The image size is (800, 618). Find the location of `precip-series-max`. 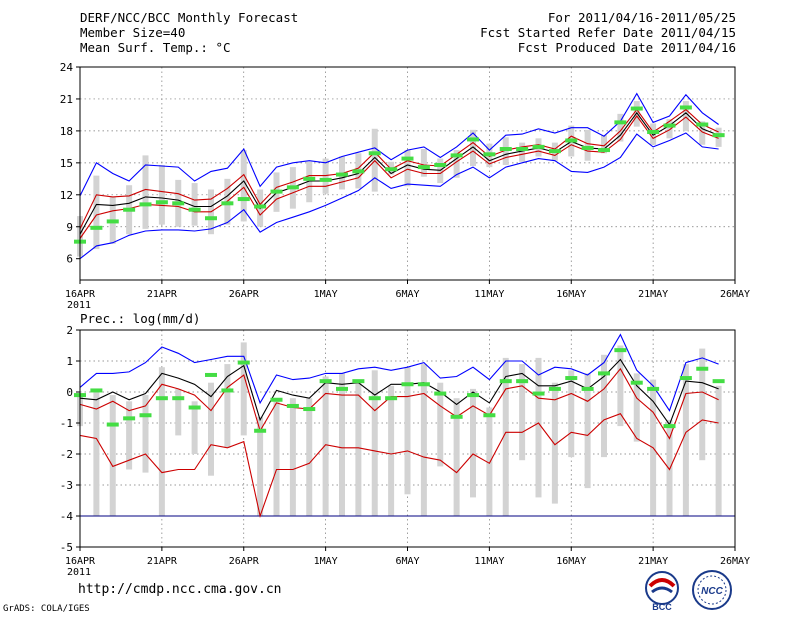

precip-series-max is located at coordinates (399, 372).